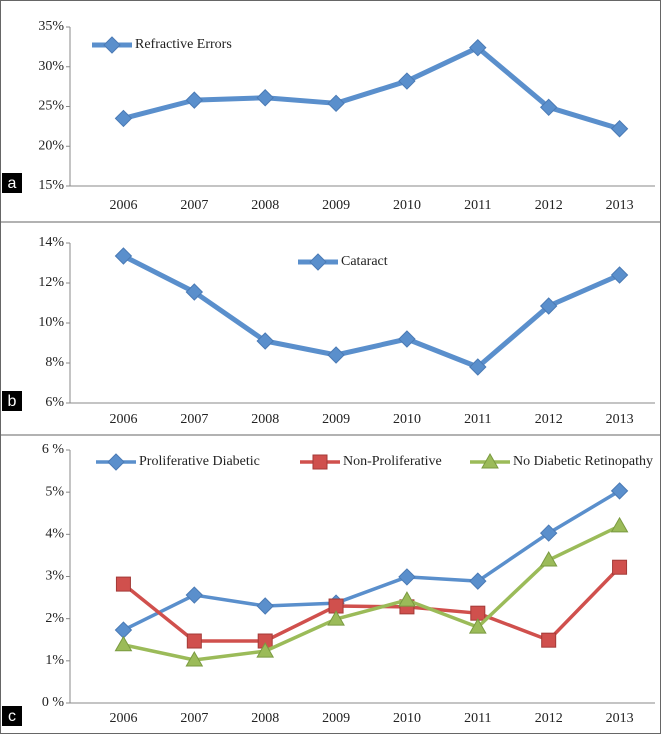  Describe the element at coordinates (53, 702) in the screenshot. I see `y-tick-label: 0 %` at that location.